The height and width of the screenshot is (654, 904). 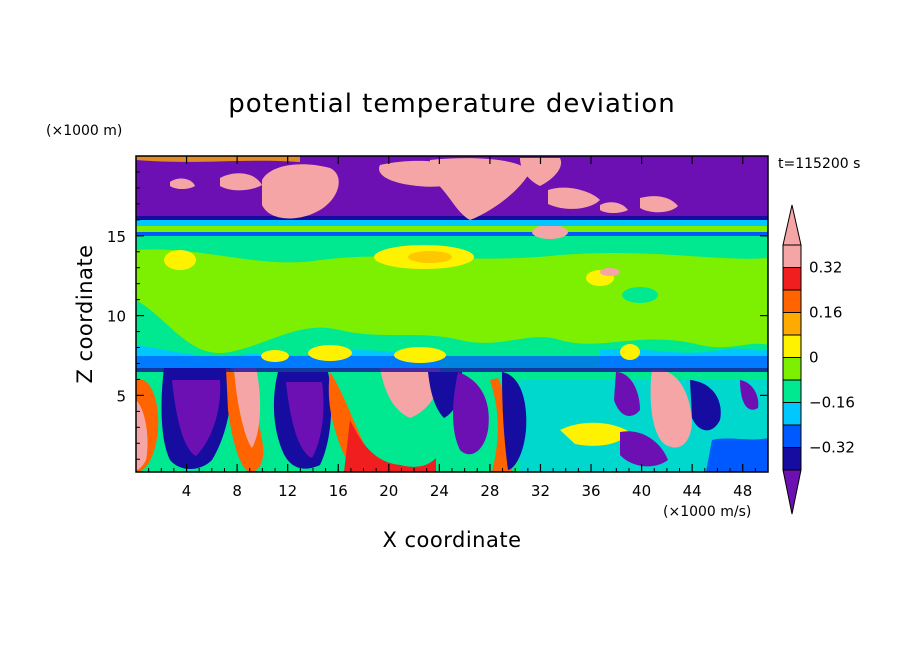 I want to click on x-tick-label: 36, so click(x=590, y=491).